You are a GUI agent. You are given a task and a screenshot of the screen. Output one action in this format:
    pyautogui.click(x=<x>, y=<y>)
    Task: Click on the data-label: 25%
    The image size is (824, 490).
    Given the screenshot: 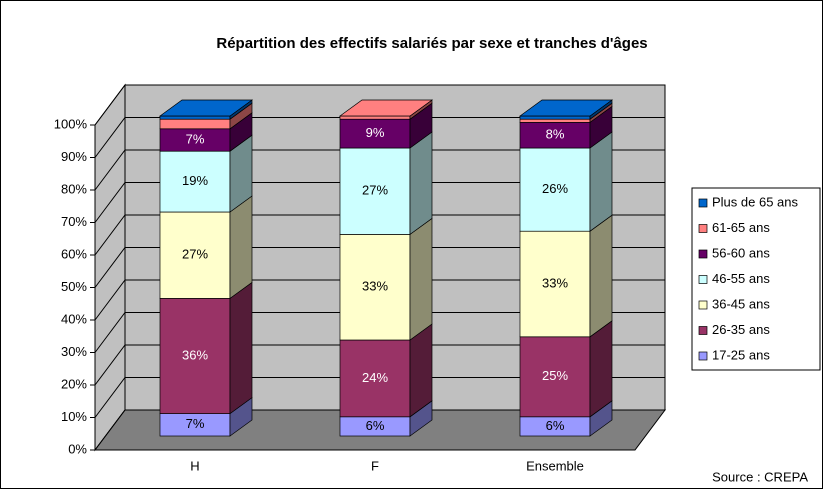 What is the action you would take?
    pyautogui.click(x=555, y=375)
    